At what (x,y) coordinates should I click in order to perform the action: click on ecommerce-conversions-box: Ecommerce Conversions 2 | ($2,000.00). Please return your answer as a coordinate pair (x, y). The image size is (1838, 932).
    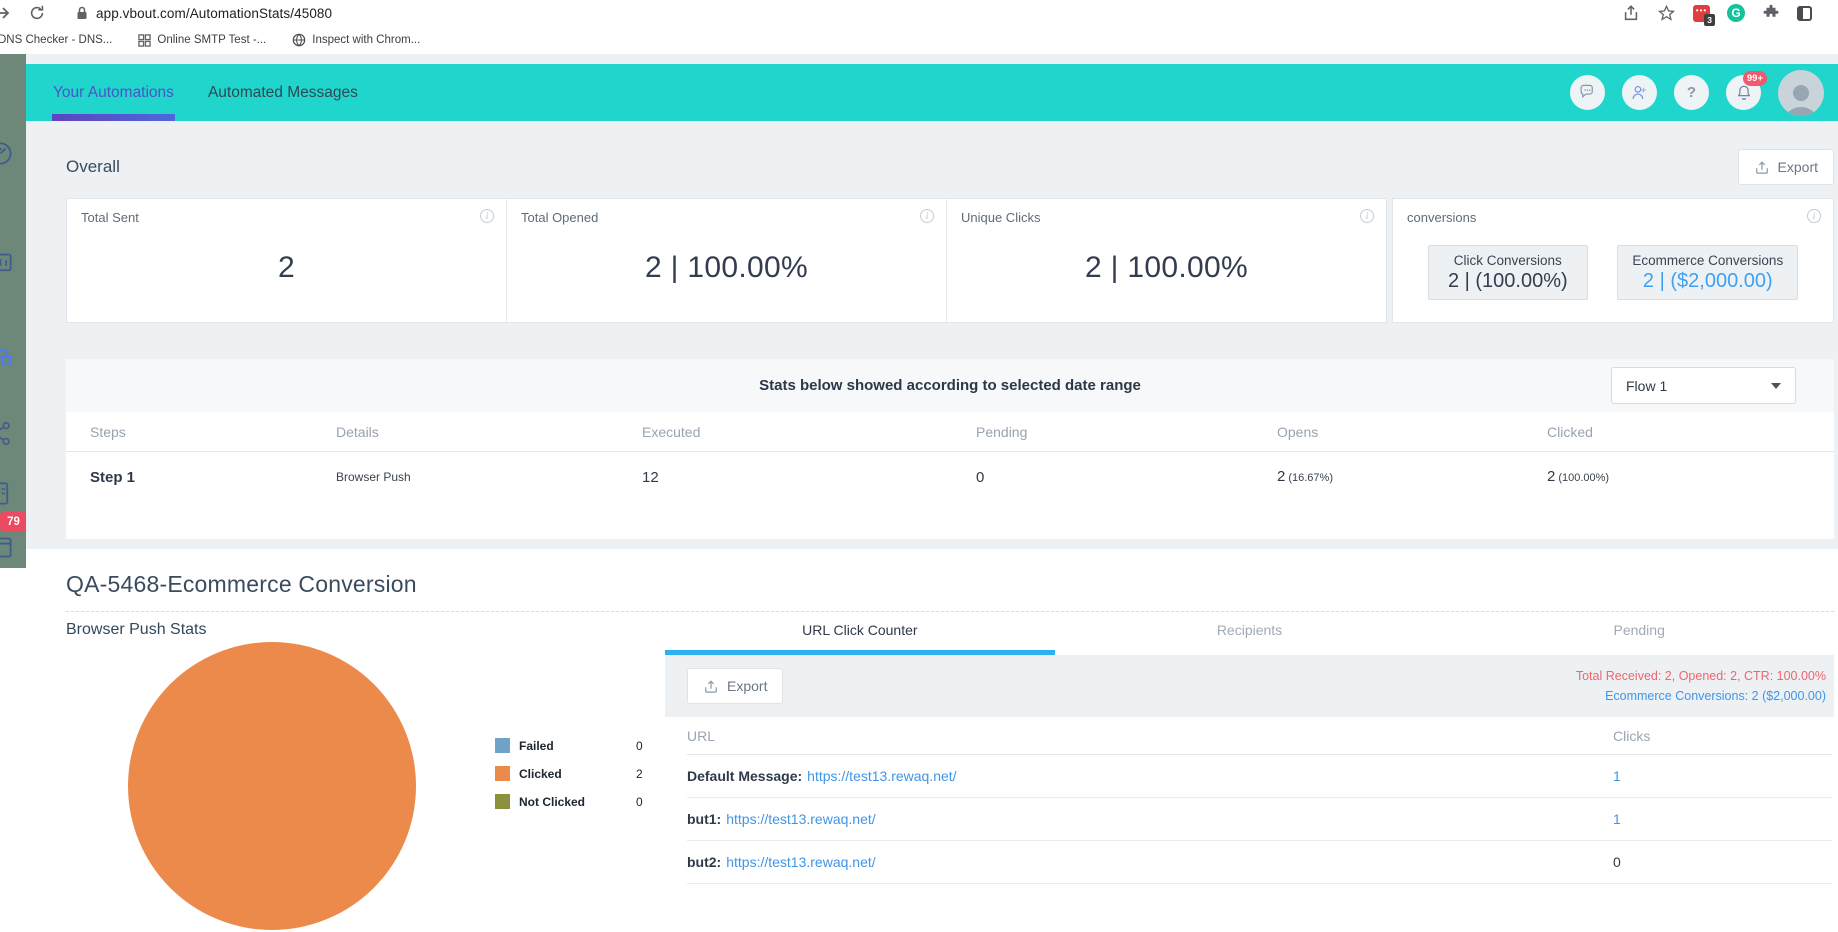
    Looking at the image, I should click on (1708, 272).